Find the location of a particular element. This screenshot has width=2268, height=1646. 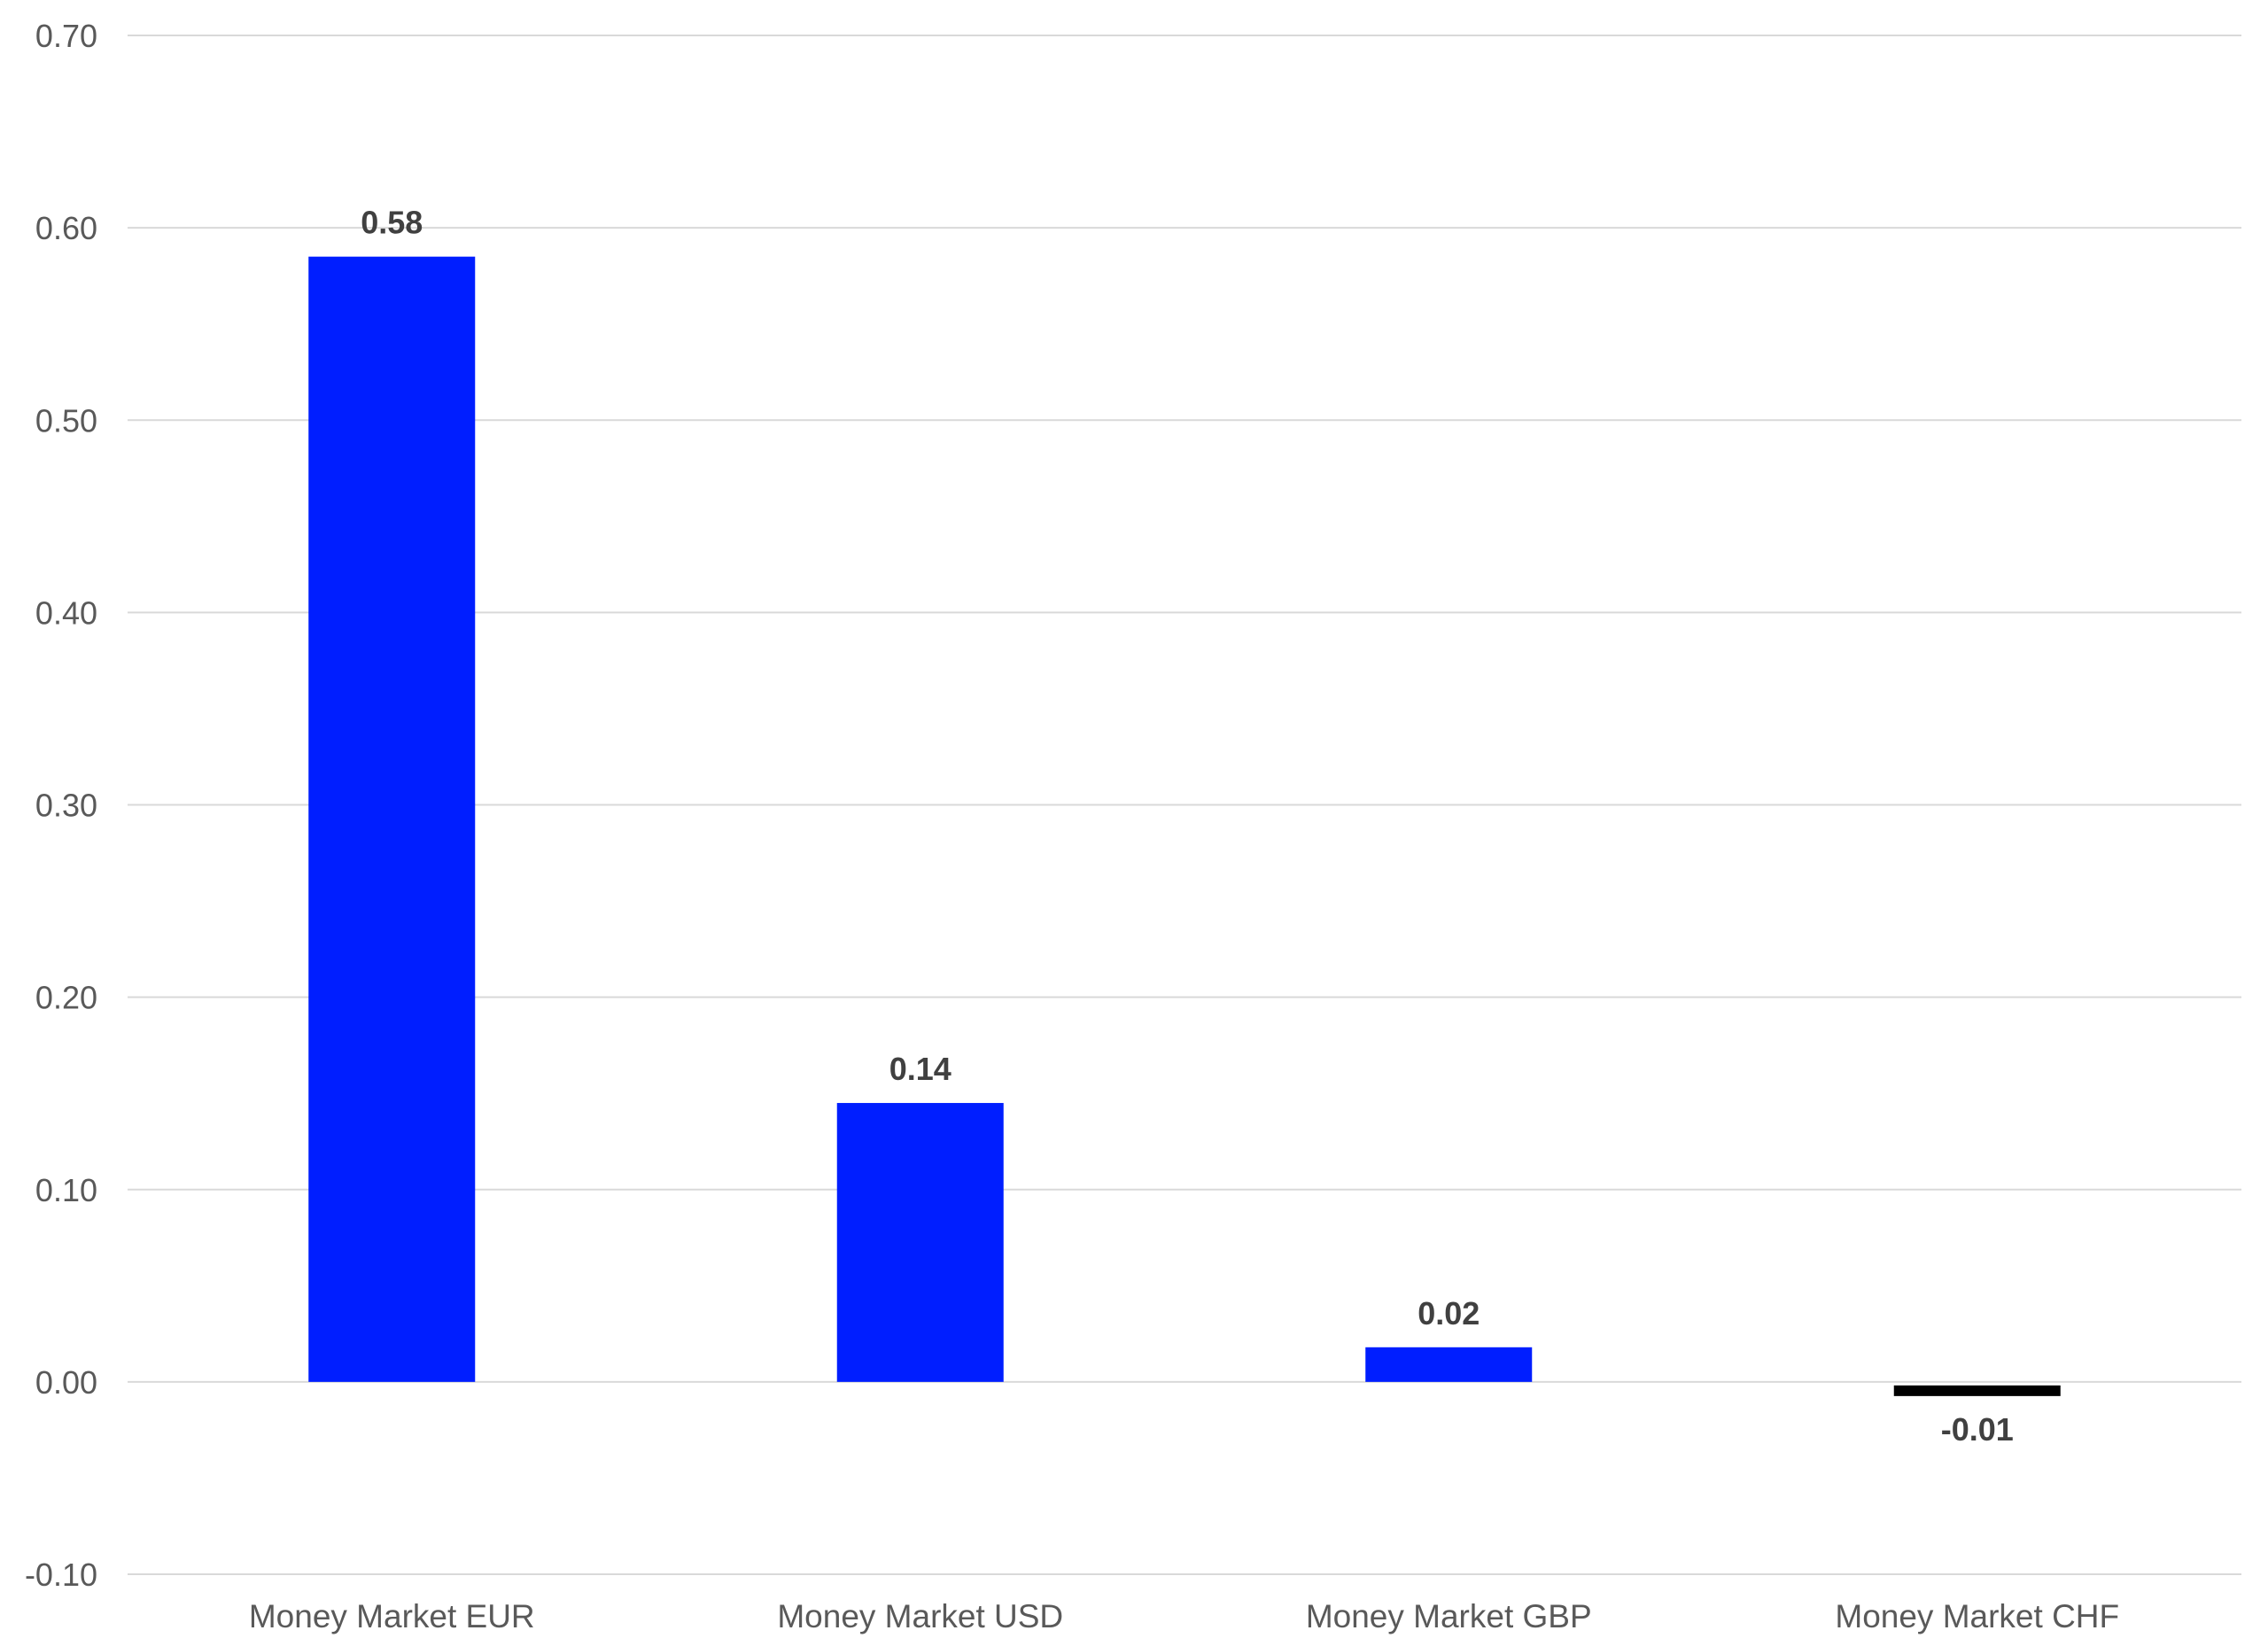

x-category-label: Money Market EUR is located at coordinates (392, 1616).